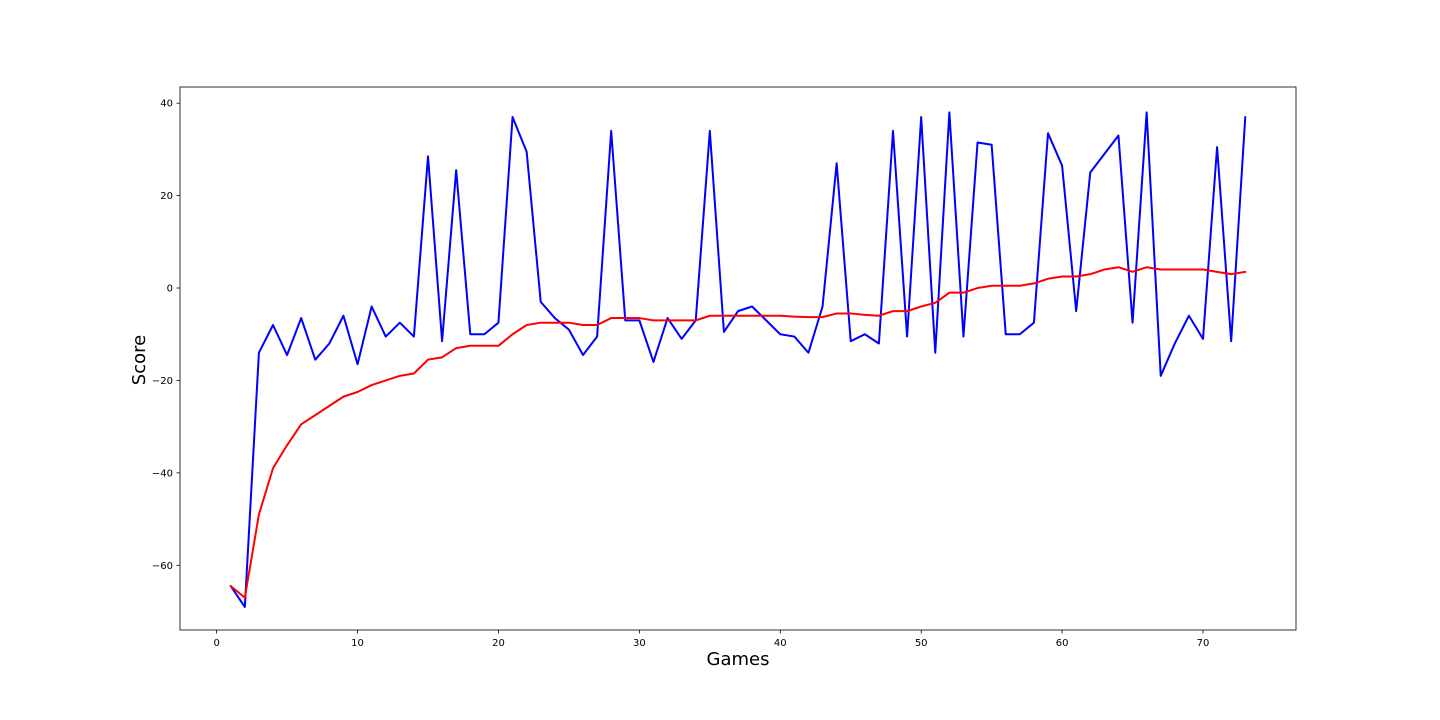  Describe the element at coordinates (357, 643) in the screenshot. I see `x-tick-label: 10` at that location.